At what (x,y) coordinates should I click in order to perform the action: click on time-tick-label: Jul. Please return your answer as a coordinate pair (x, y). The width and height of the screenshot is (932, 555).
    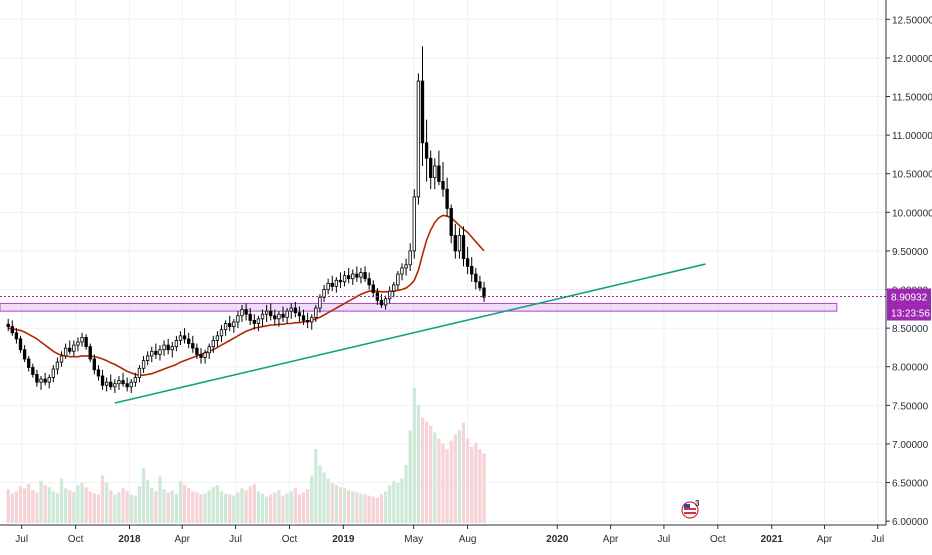
    Looking at the image, I should click on (21, 539).